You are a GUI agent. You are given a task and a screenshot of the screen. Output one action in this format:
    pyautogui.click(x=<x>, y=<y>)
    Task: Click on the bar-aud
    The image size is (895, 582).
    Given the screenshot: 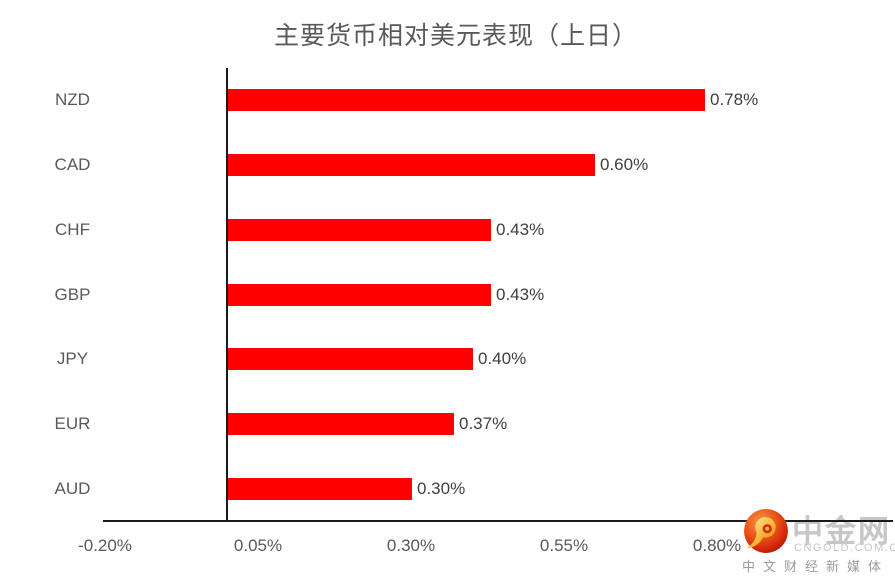 What is the action you would take?
    pyautogui.click(x=320, y=489)
    